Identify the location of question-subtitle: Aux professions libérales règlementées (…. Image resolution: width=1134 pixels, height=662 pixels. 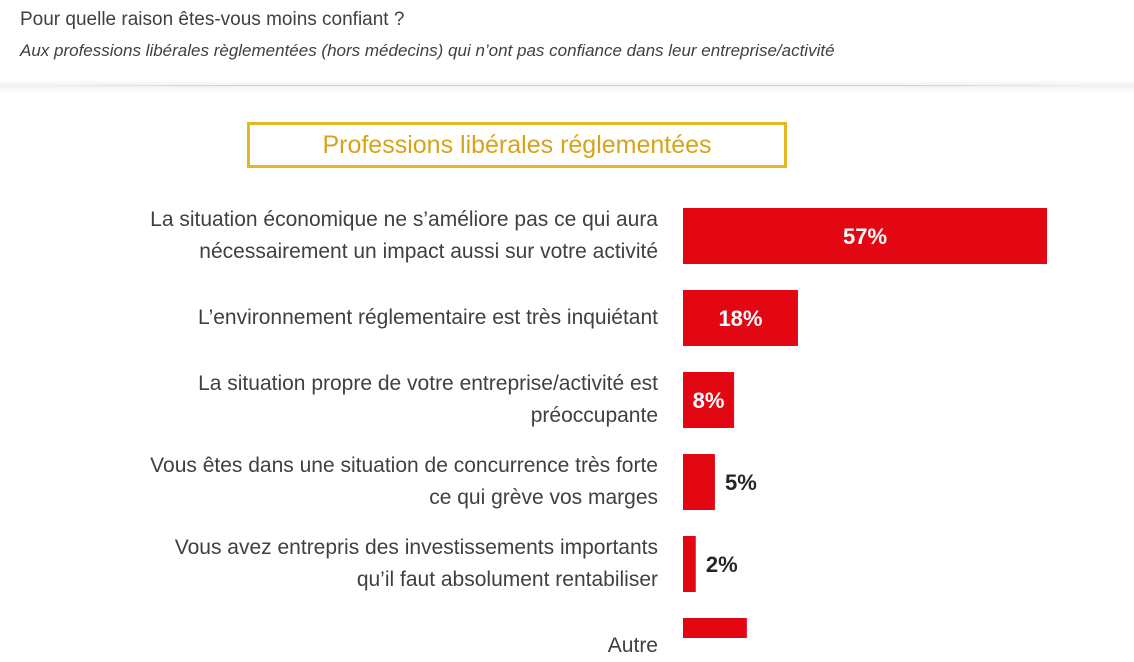
(427, 50).